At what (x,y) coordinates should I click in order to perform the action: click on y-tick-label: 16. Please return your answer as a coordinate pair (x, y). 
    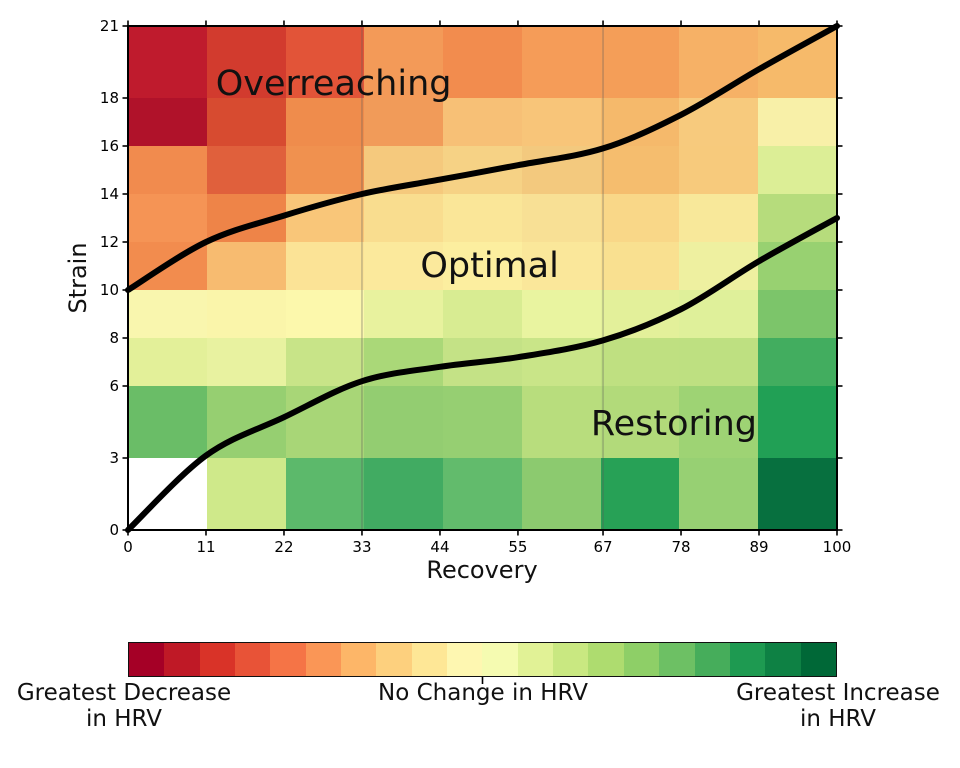
    Looking at the image, I should click on (109, 146).